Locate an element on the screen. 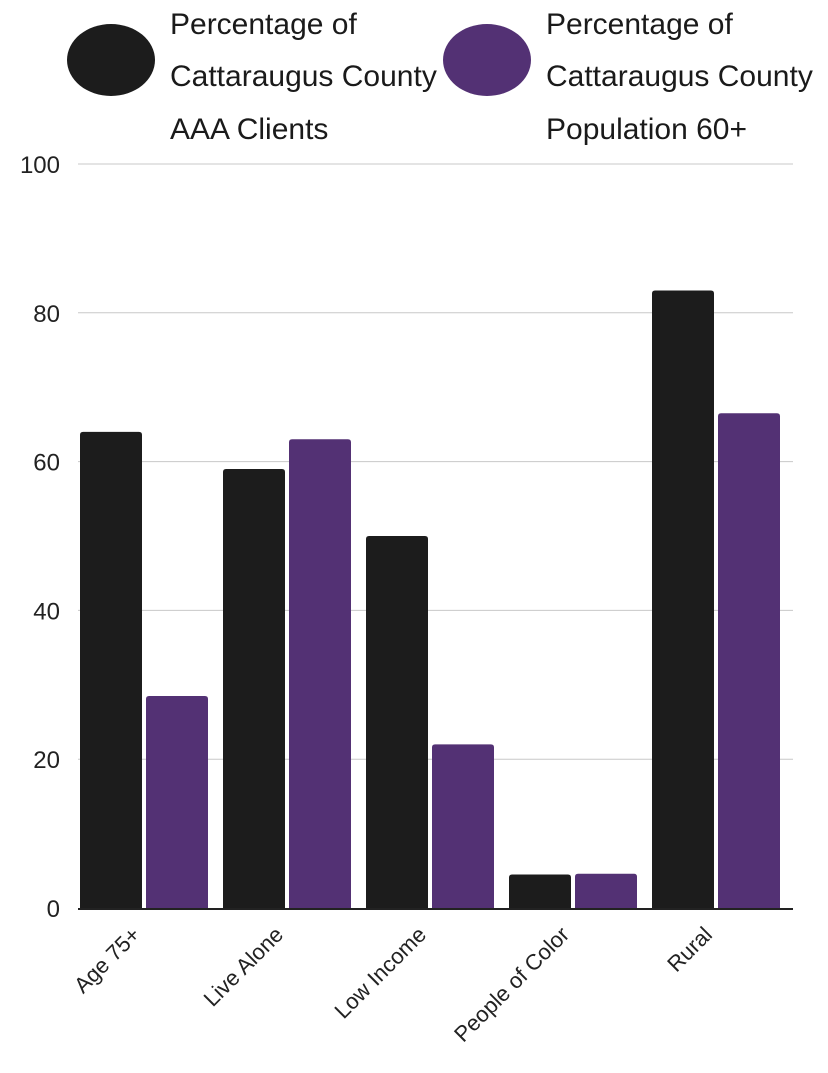 Image resolution: width=828 pixels, height=1073 pixels. legend-swatch-population-60-plus is located at coordinates (487, 60).